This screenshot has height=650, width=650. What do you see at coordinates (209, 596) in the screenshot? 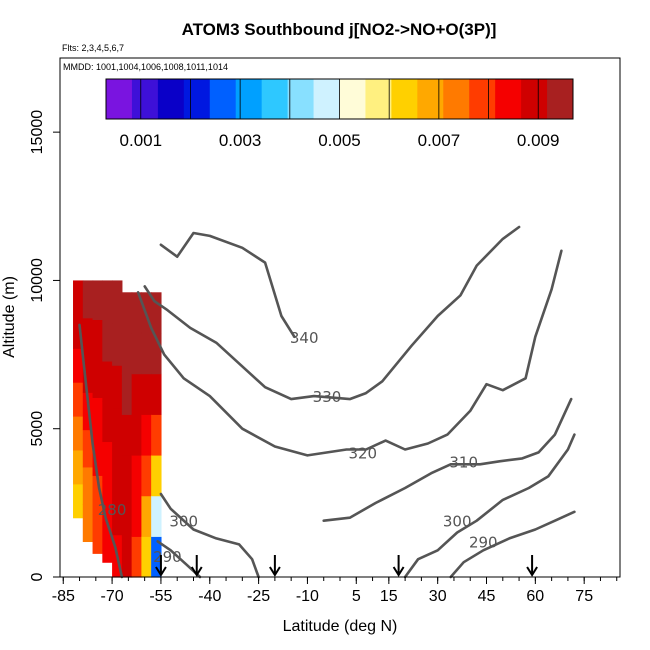
I see `x-tick-label: -40` at bounding box center [209, 596].